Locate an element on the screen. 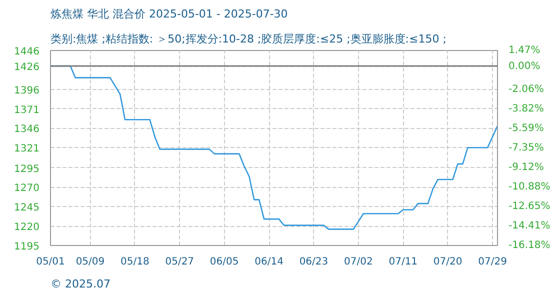  x-tick-label: 06/14 is located at coordinates (269, 262).